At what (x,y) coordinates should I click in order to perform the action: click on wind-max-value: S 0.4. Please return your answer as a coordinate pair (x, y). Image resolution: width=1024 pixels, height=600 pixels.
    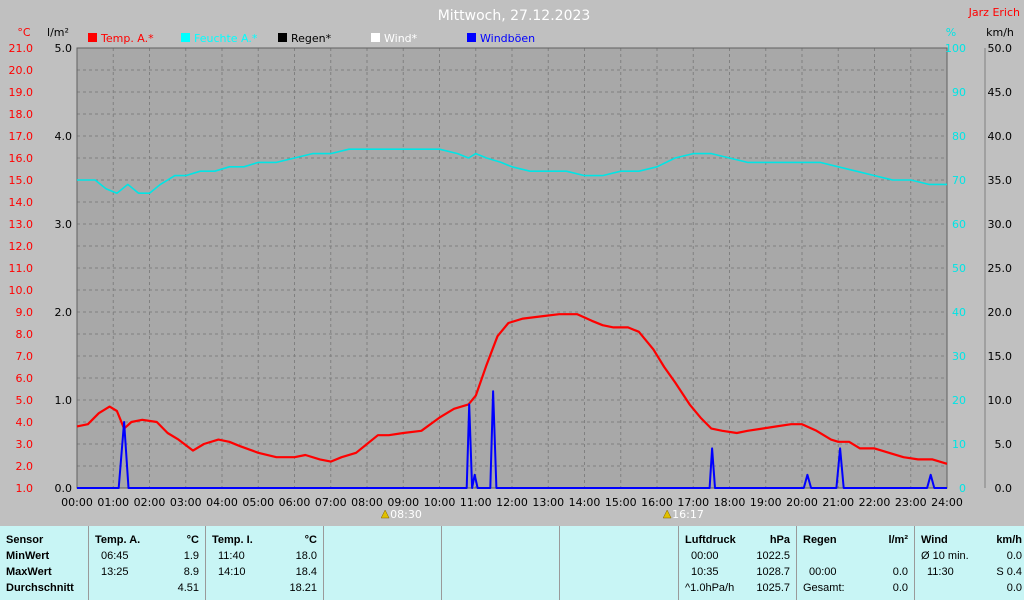
    Looking at the image, I should click on (1009, 572).